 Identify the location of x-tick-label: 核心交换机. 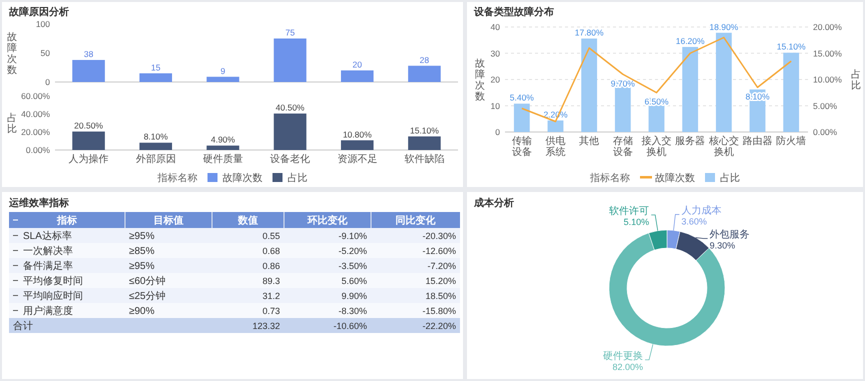
(723, 146).